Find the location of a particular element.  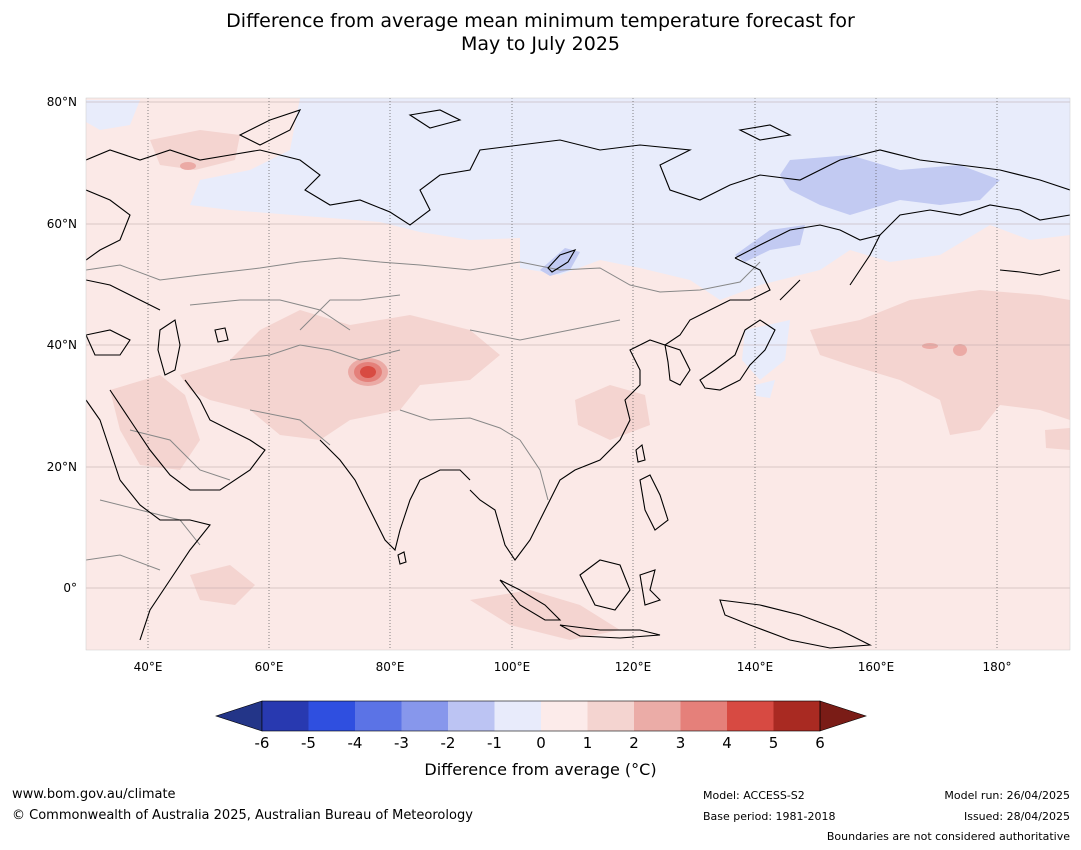

colorbar-tick-label: 0 is located at coordinates (541, 743).